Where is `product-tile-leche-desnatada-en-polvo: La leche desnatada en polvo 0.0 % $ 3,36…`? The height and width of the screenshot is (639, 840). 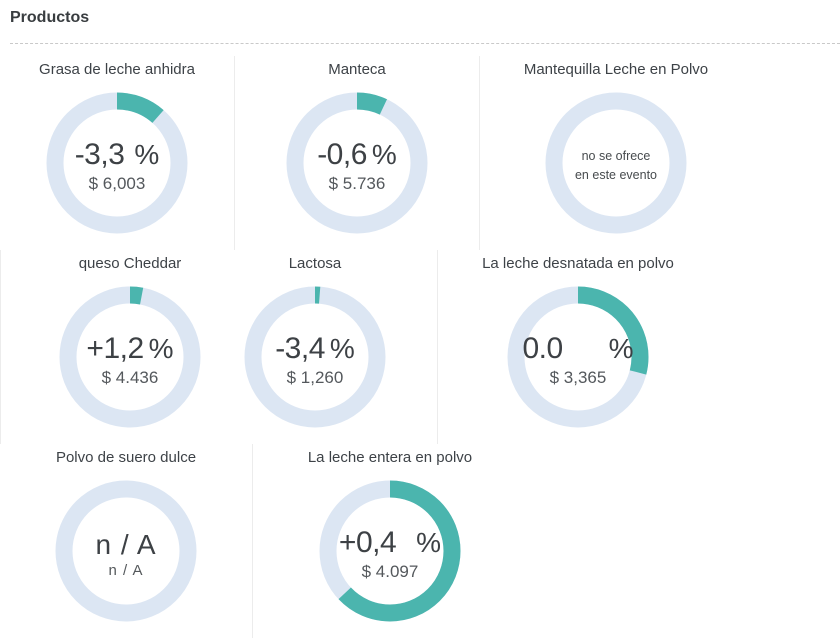 product-tile-leche-desnatada-en-polvo: La leche desnatada en polvo 0.0 % $ 3,36… is located at coordinates (578, 339).